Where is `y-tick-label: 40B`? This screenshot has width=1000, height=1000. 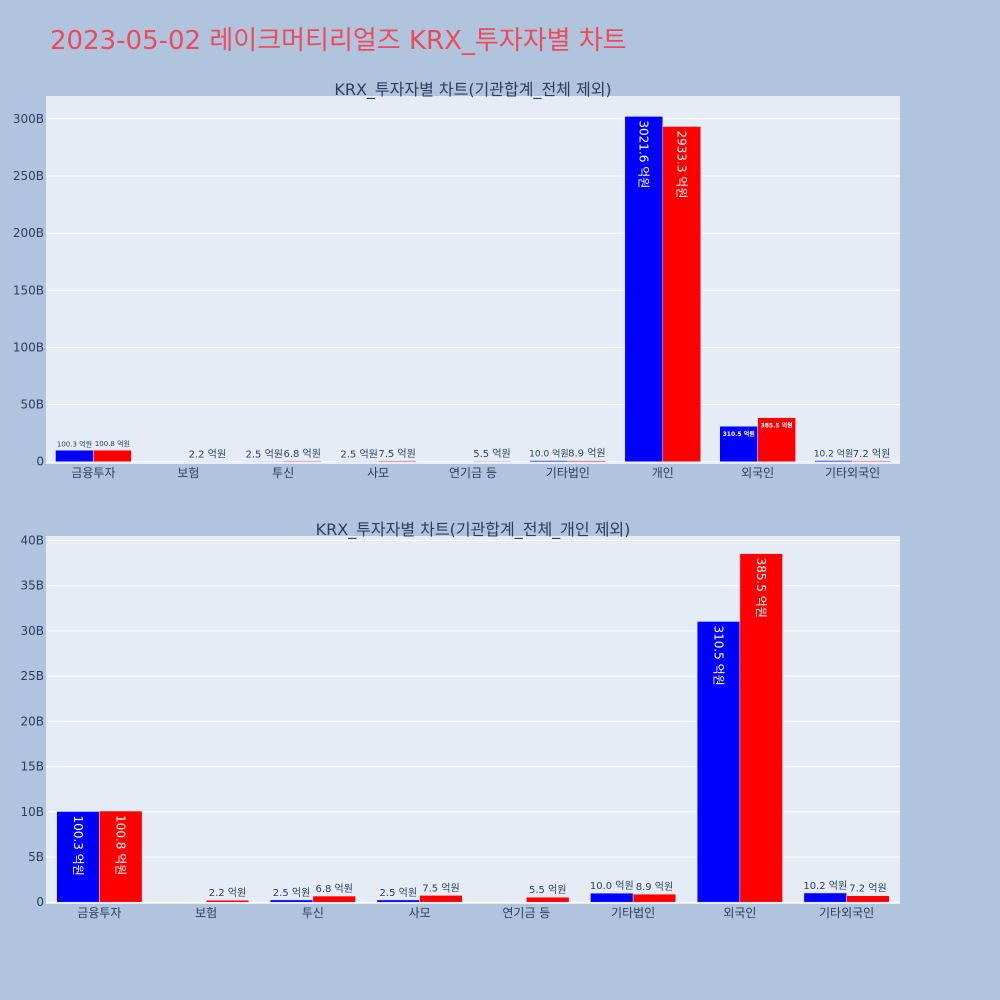
y-tick-label: 40B is located at coordinates (32, 541).